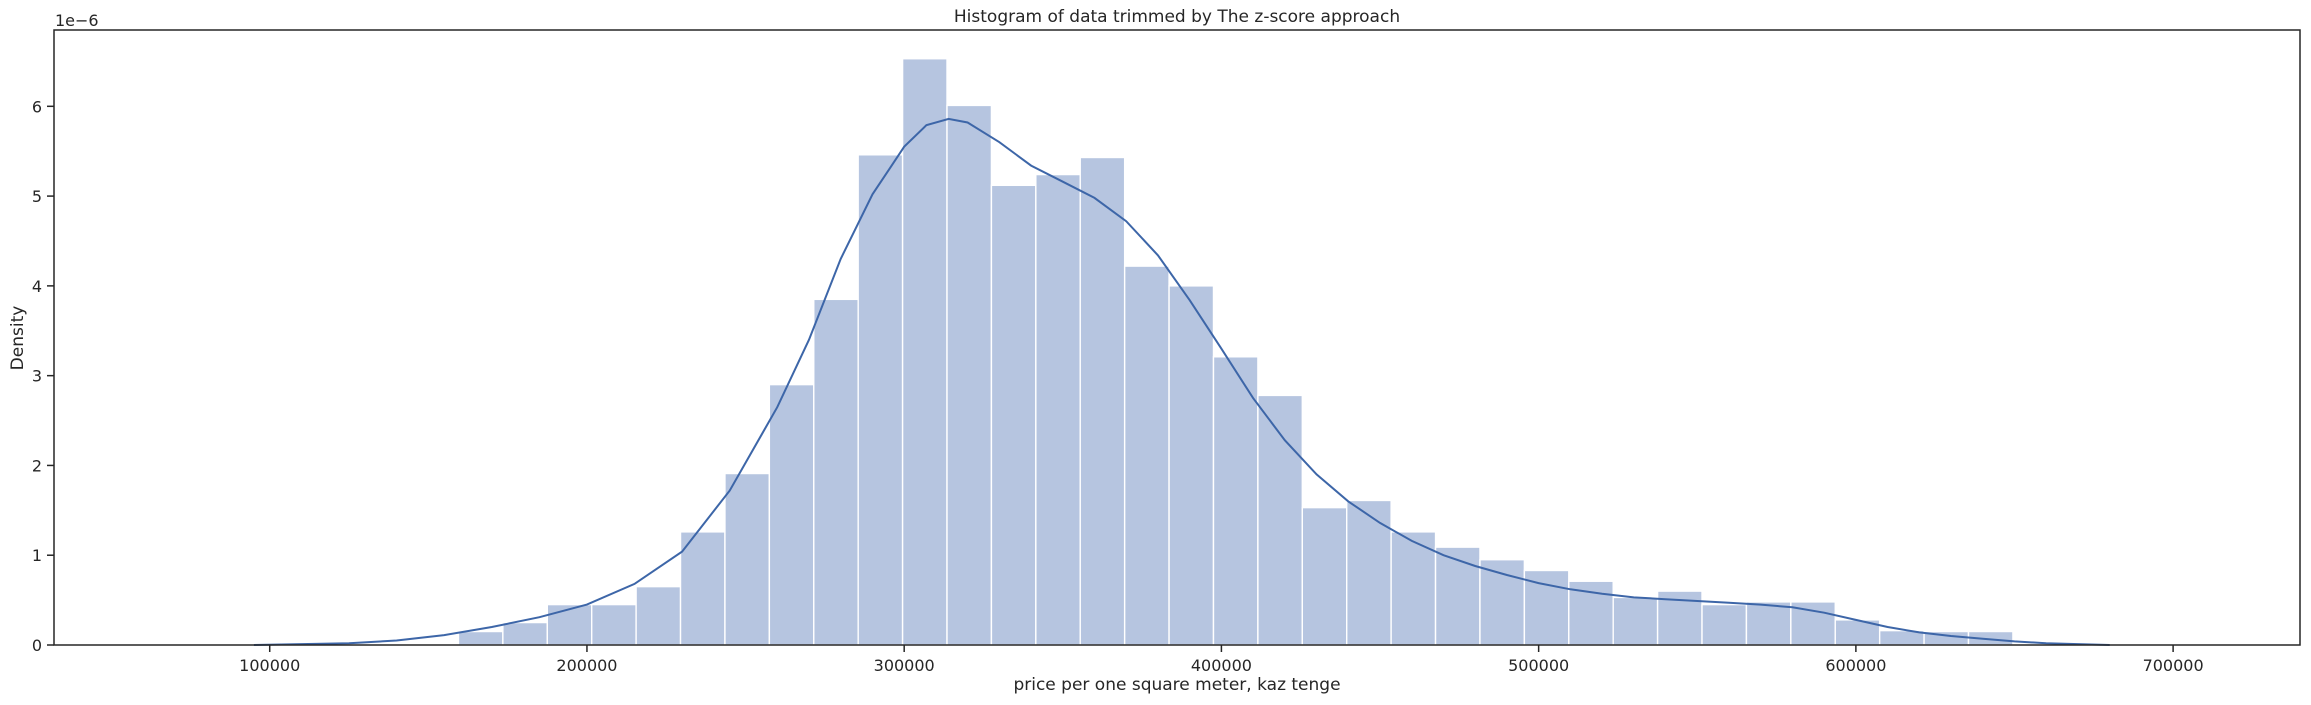 This screenshot has height=705, width=2311. Describe the element at coordinates (37, 645) in the screenshot. I see `y-tick-label: 0` at that location.